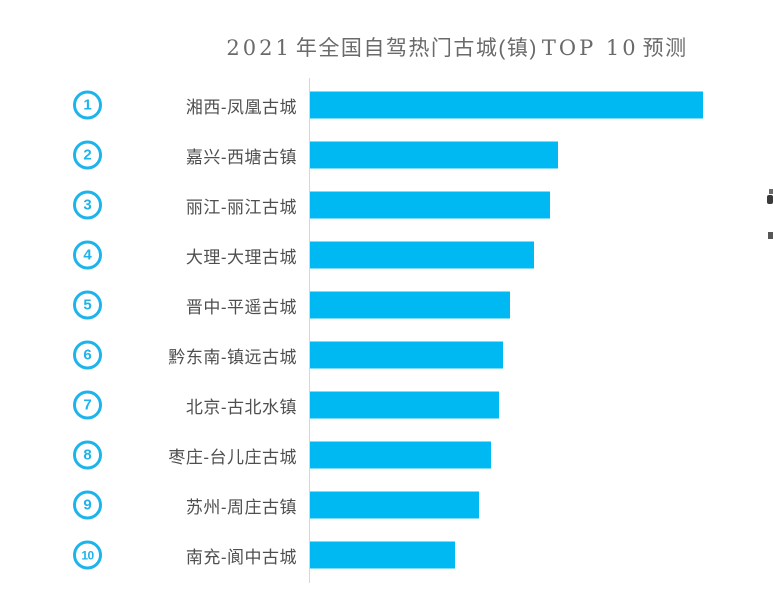 The image size is (773, 597). Describe the element at coordinates (87, 455) in the screenshot. I see `rank-badge: 8` at that location.